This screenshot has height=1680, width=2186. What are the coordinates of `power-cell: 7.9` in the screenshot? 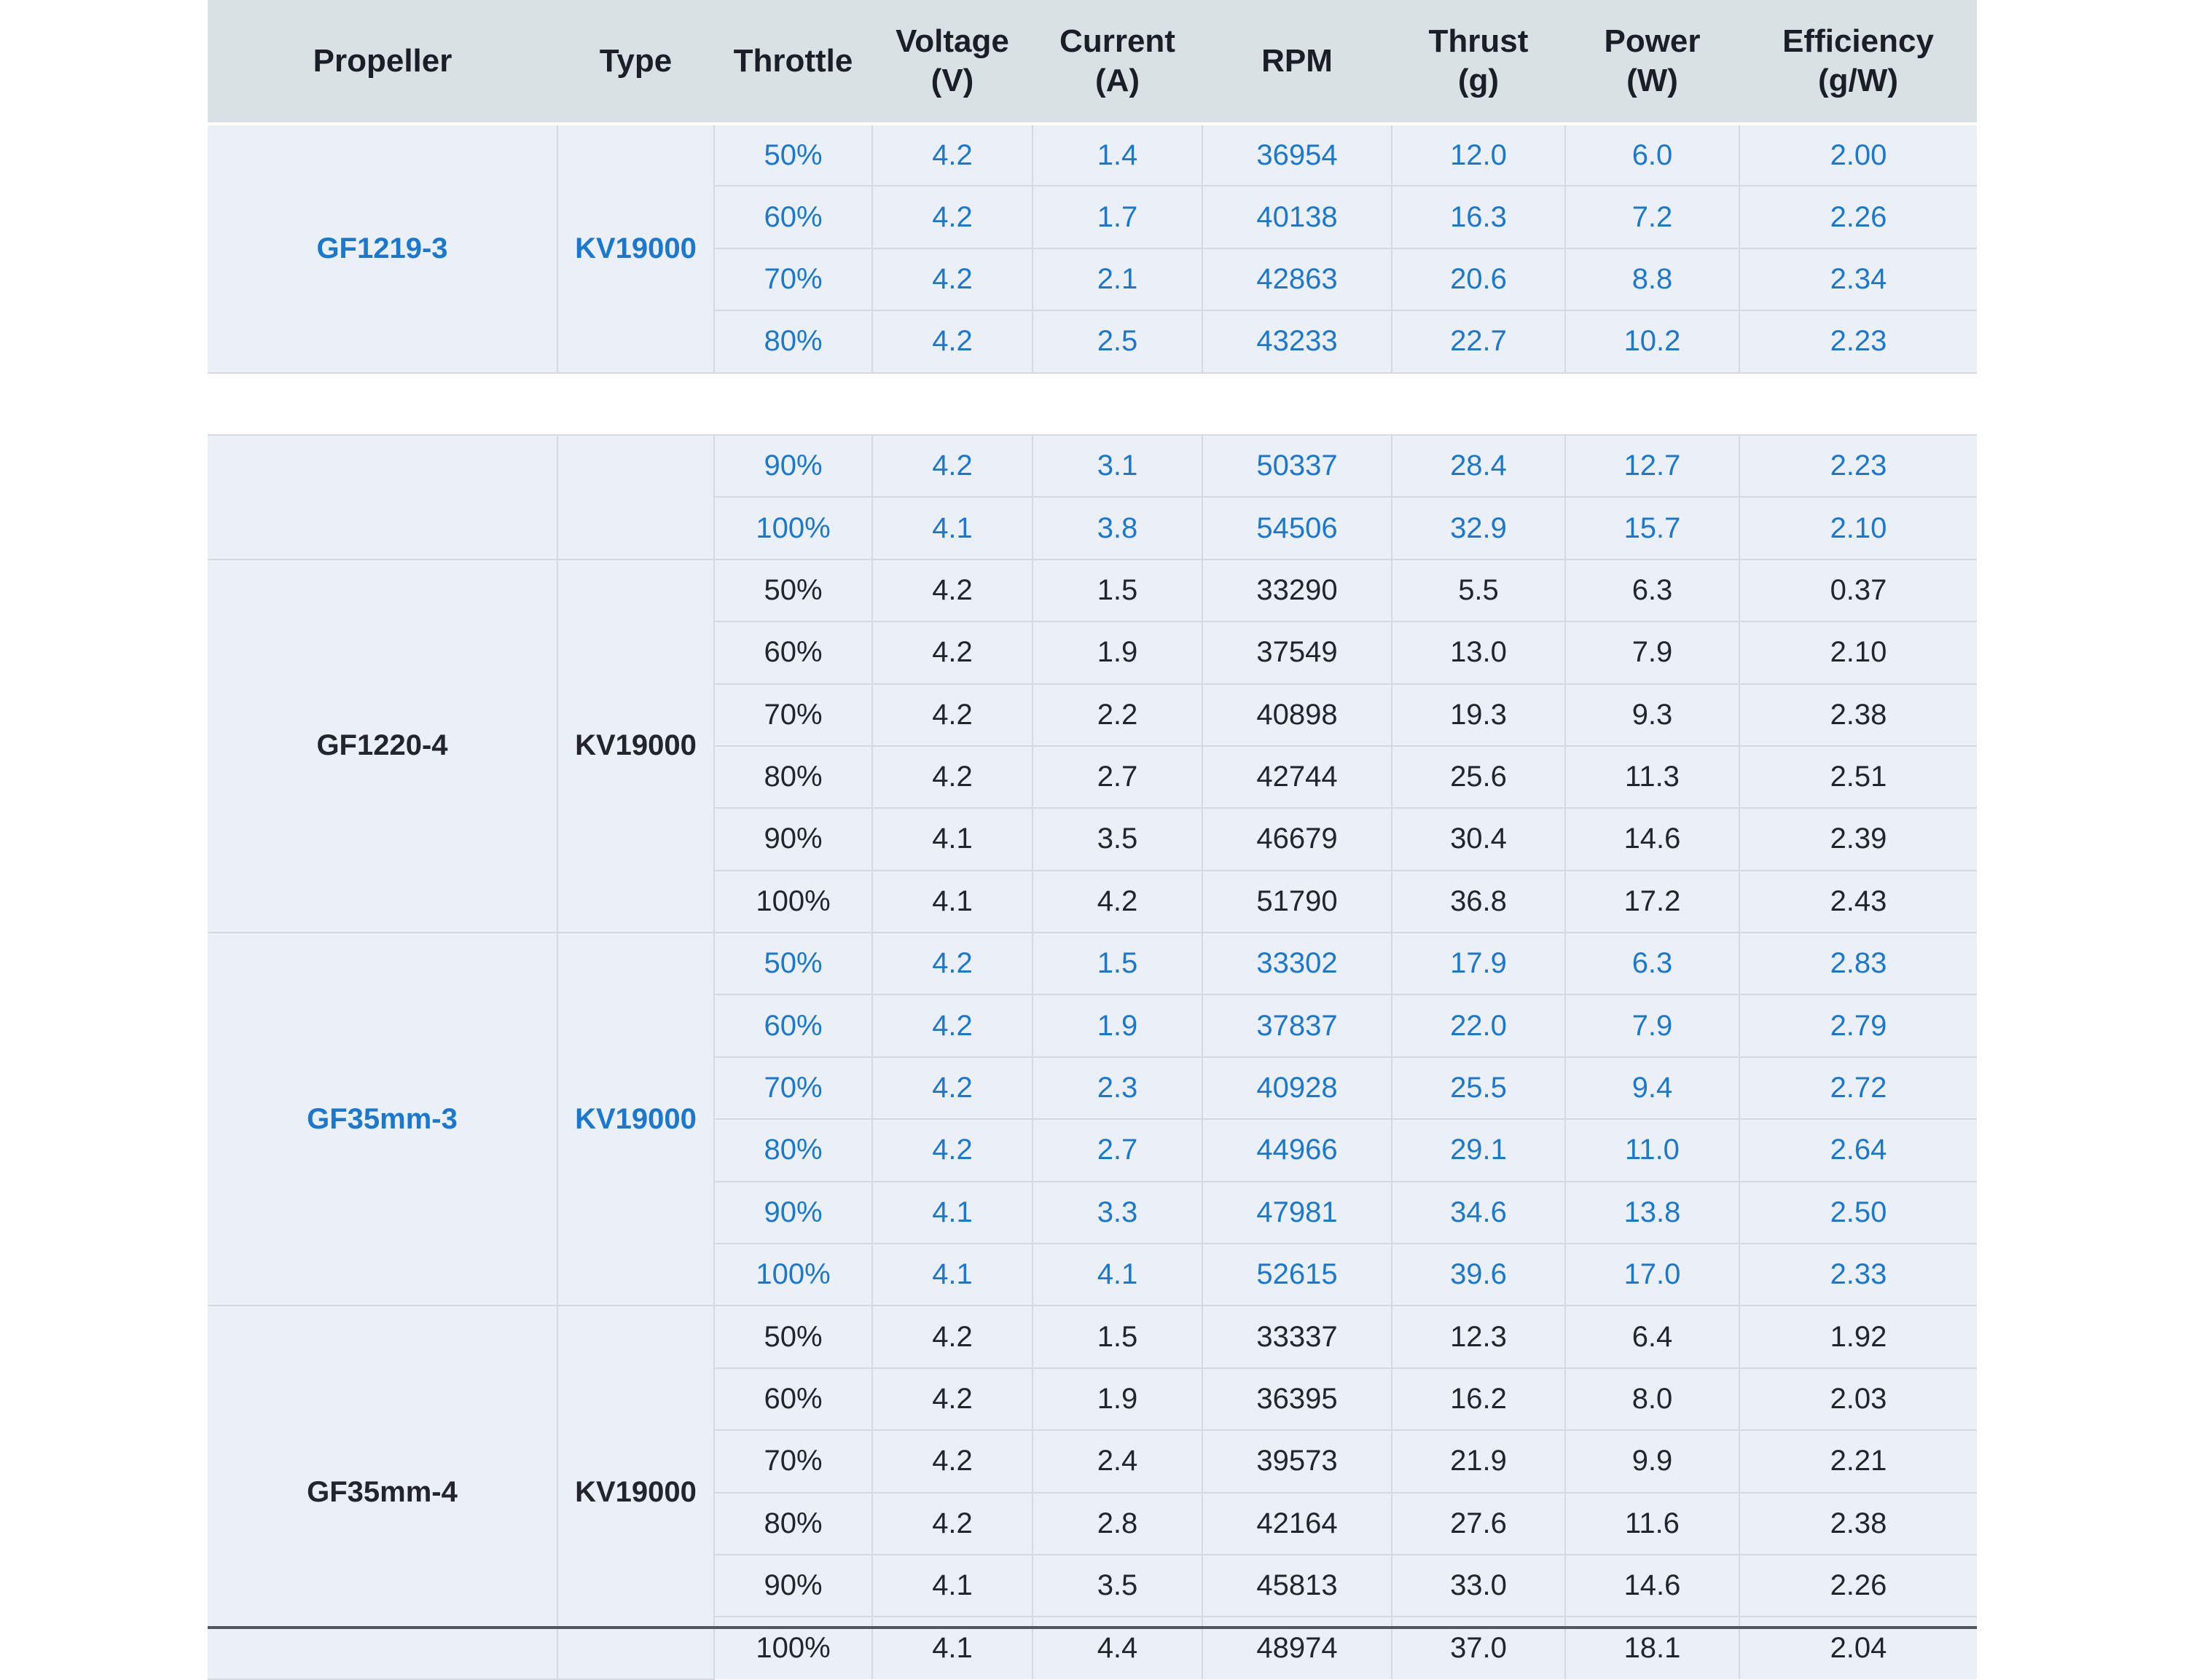 It's located at (1652, 1026).